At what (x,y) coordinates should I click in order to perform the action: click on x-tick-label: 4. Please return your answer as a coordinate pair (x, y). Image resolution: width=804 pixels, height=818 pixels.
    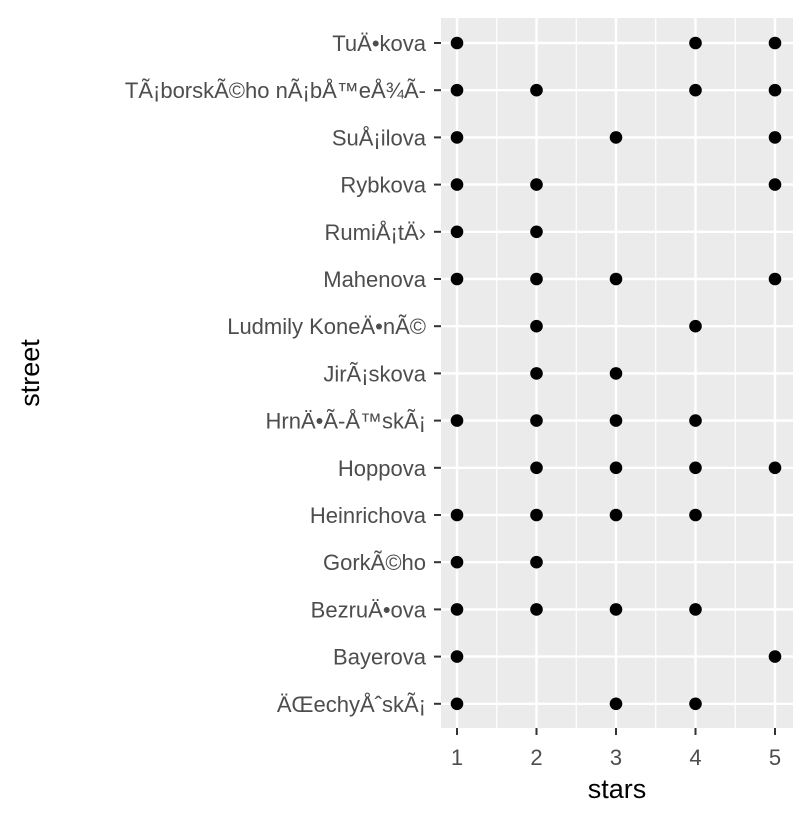
    Looking at the image, I should click on (695, 757).